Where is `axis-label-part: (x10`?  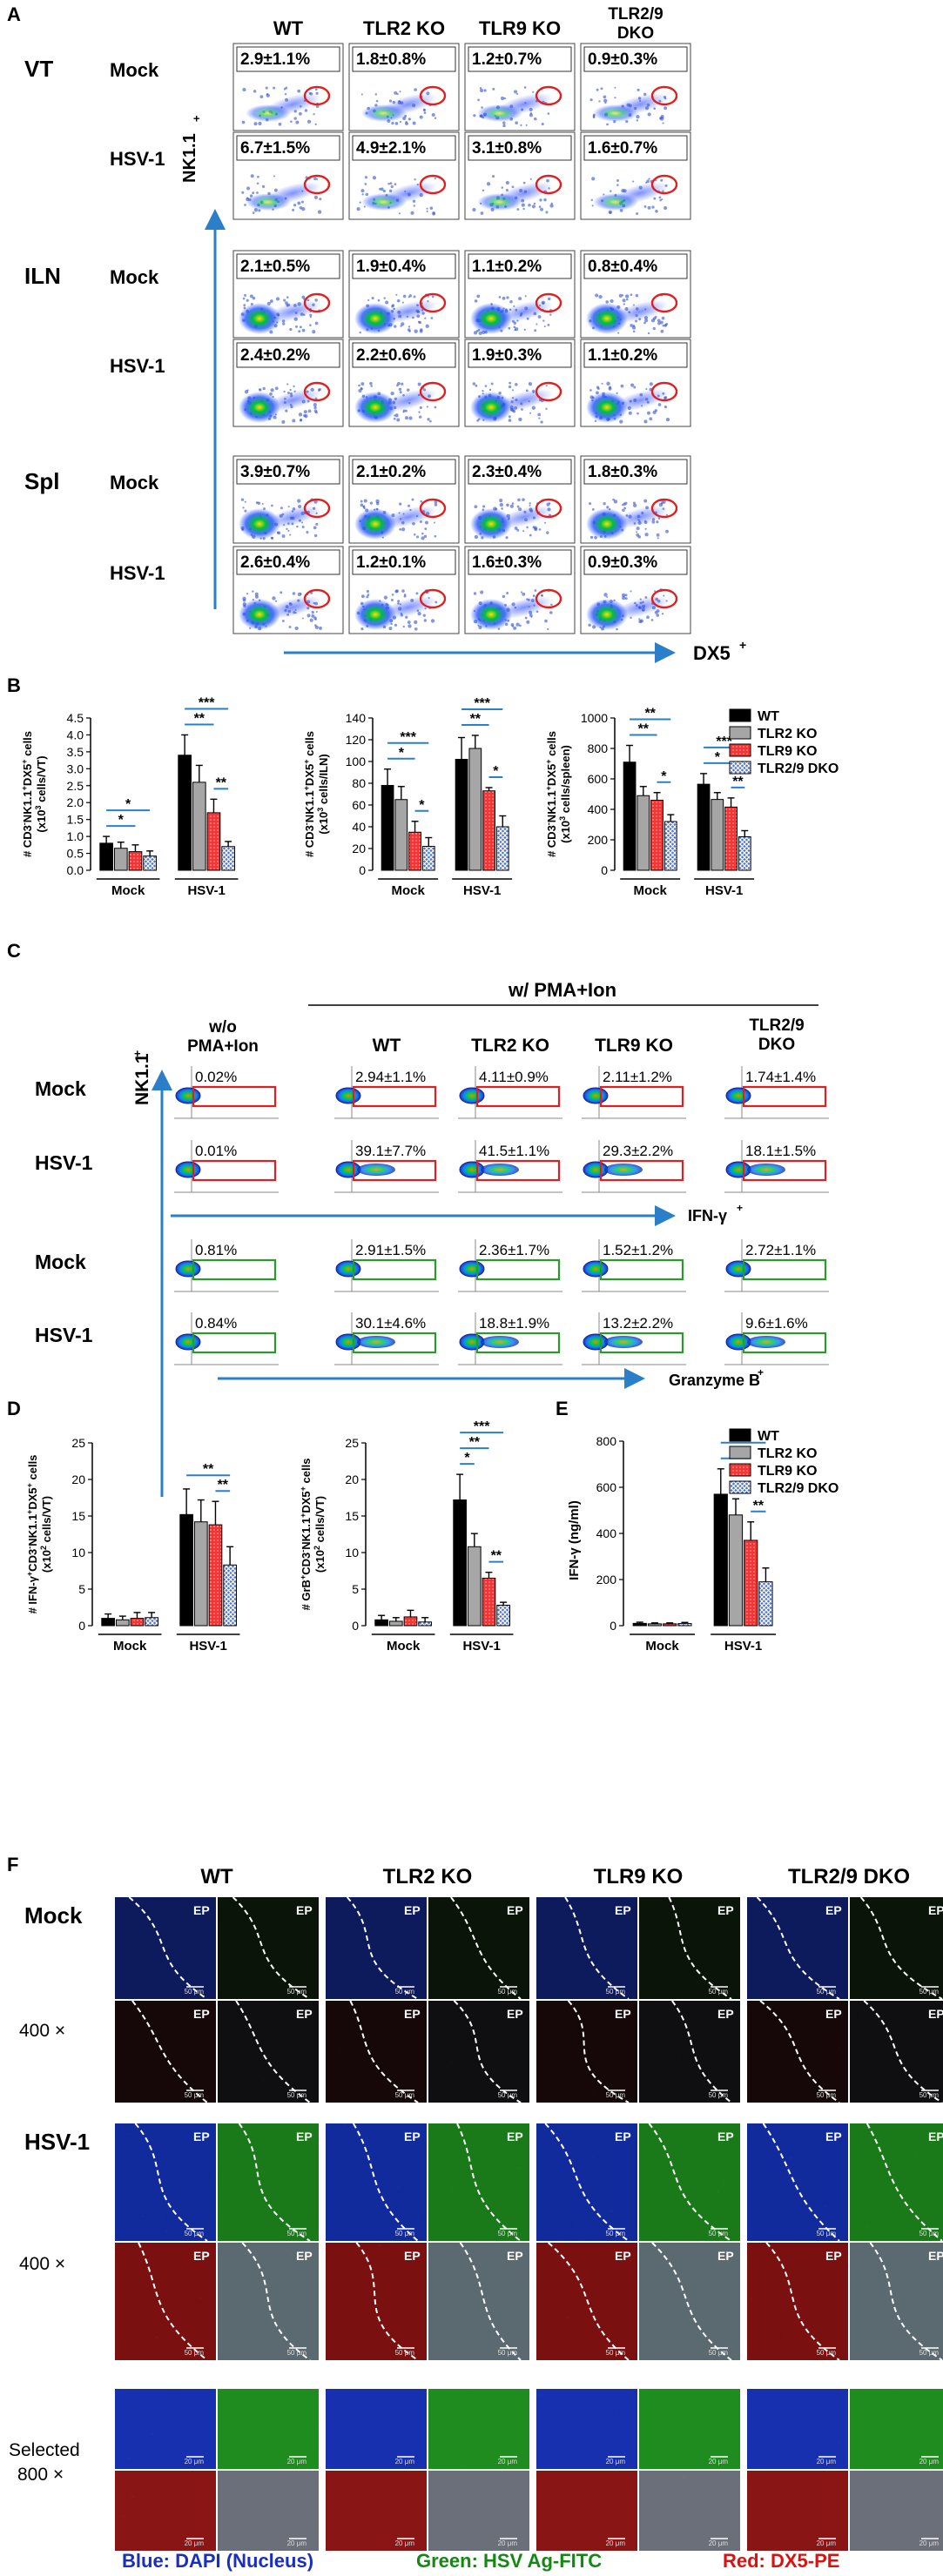 axis-label-part: (x10 is located at coordinates (41, 821).